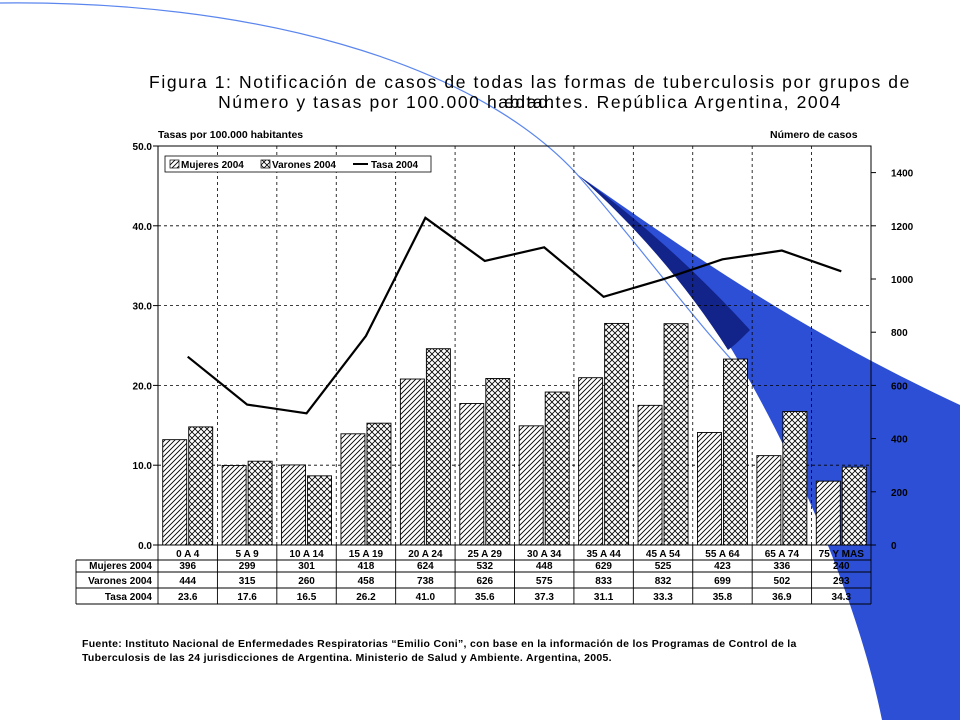 The width and height of the screenshot is (960, 720). Describe the element at coordinates (663, 554) in the screenshot. I see `category-label: 45 A 54` at that location.